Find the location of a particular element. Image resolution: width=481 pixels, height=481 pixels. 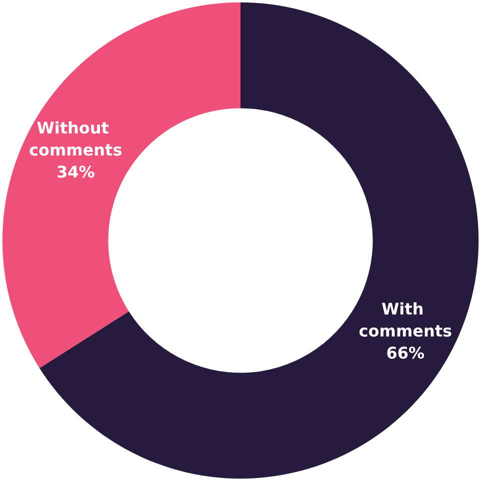

slice-label: Without comments is located at coordinates (75, 139).